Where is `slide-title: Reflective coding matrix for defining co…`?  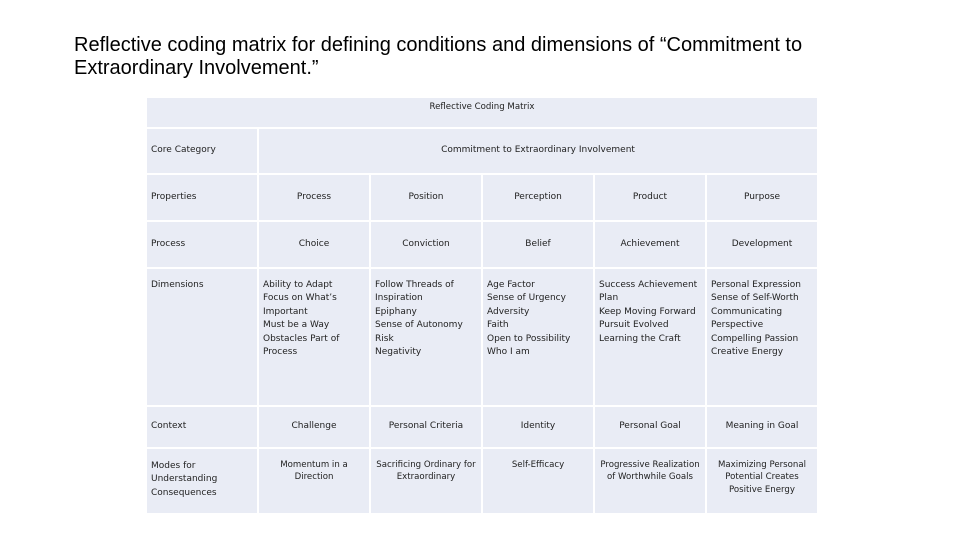
slide-title: Reflective coding matrix for defining co… is located at coordinates (494, 57).